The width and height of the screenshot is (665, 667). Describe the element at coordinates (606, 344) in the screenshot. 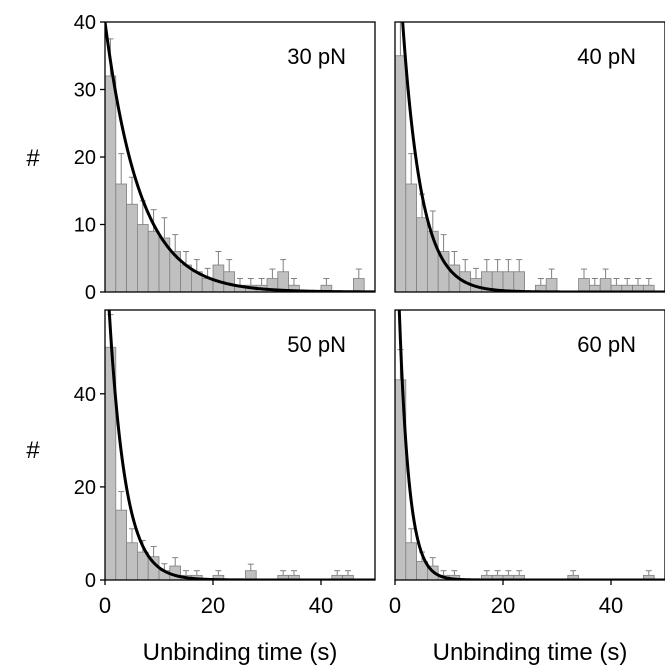

I see `panel-label-60pn: 60 pN` at that location.